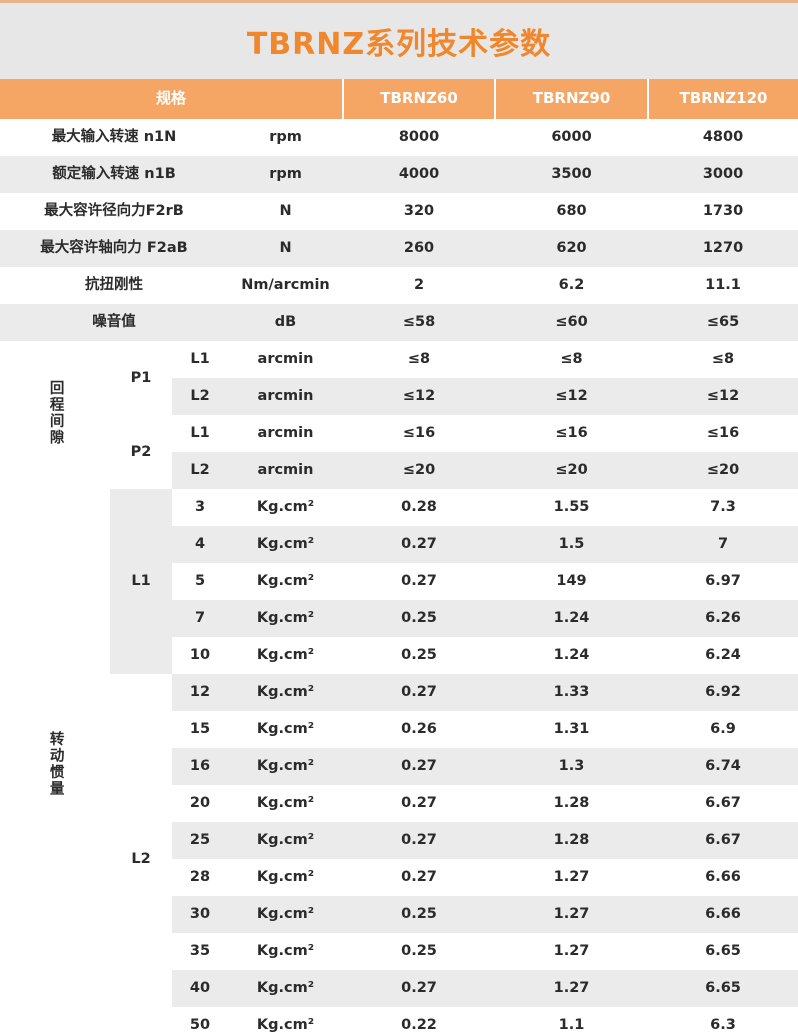 This screenshot has width=798, height=1035. What do you see at coordinates (723, 174) in the screenshot?
I see `param-value-cell: 3000` at bounding box center [723, 174].